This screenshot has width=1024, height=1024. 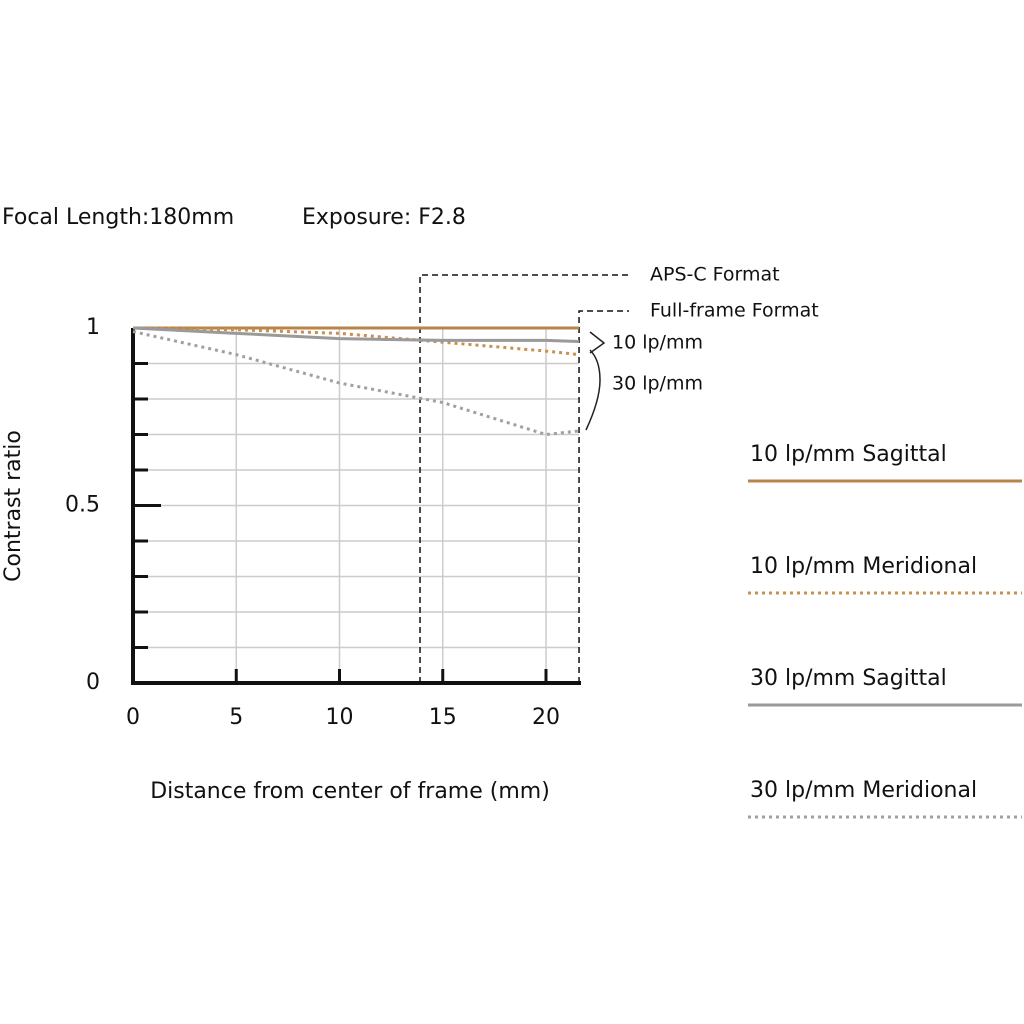 I want to click on format-label: APS-C Format, so click(x=715, y=275).